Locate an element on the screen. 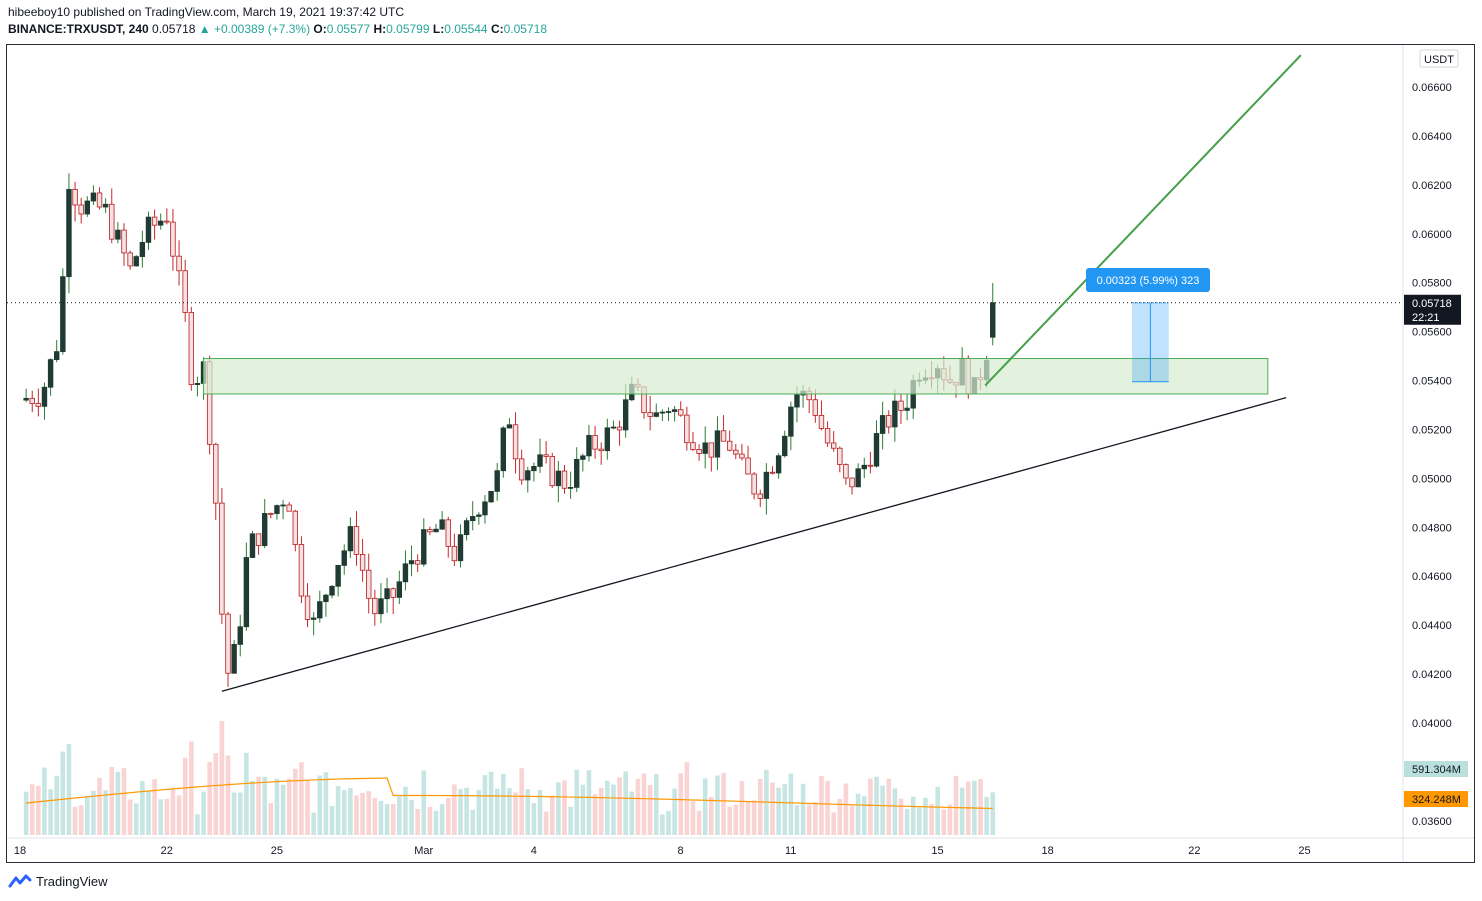 Image resolution: width=1482 pixels, height=901 pixels. volume-ma-tag is located at coordinates (1436, 799).